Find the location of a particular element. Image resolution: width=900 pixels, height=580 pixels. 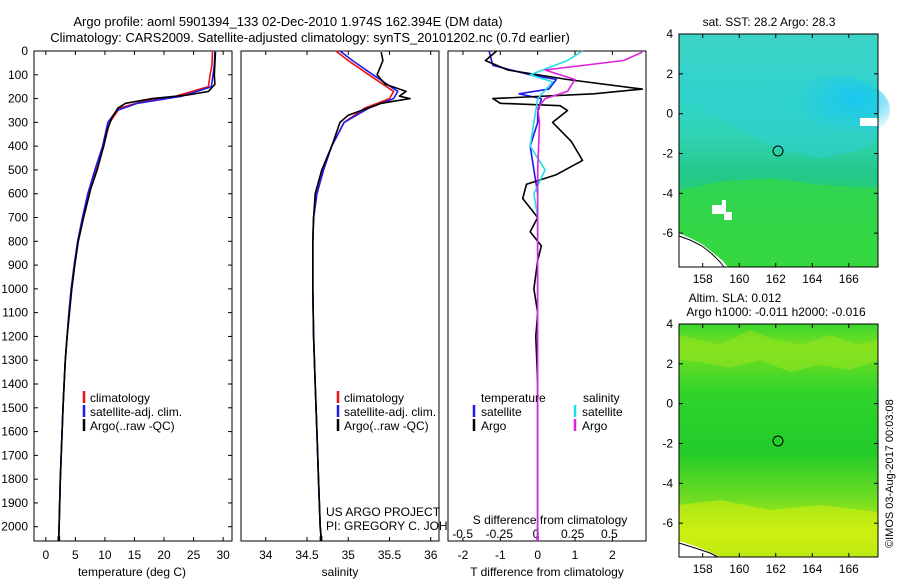

sst-cyan-core is located at coordinates (830, 110).